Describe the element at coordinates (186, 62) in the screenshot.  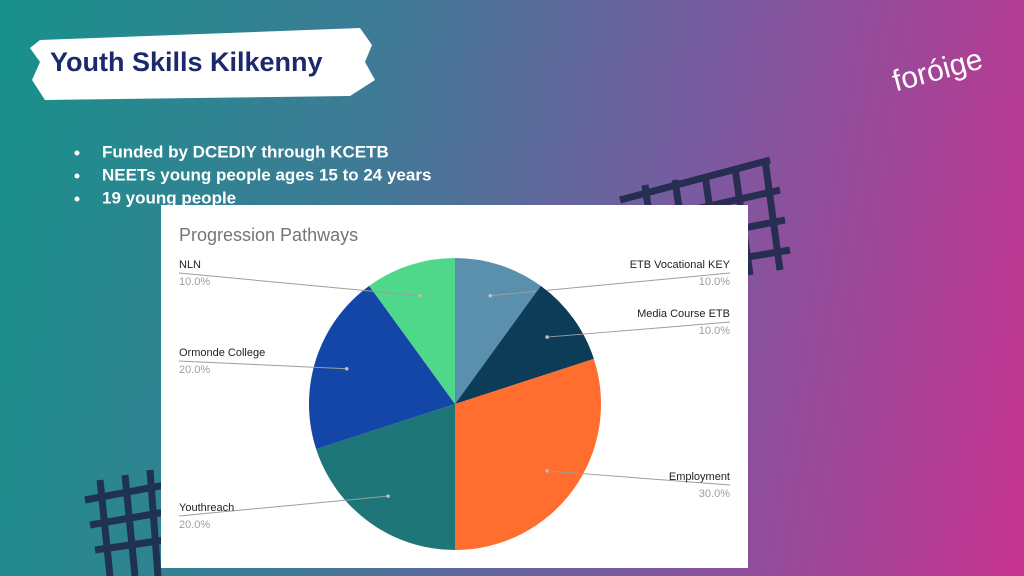
I see `slide-title: Youth Skills Kilkenny` at that location.